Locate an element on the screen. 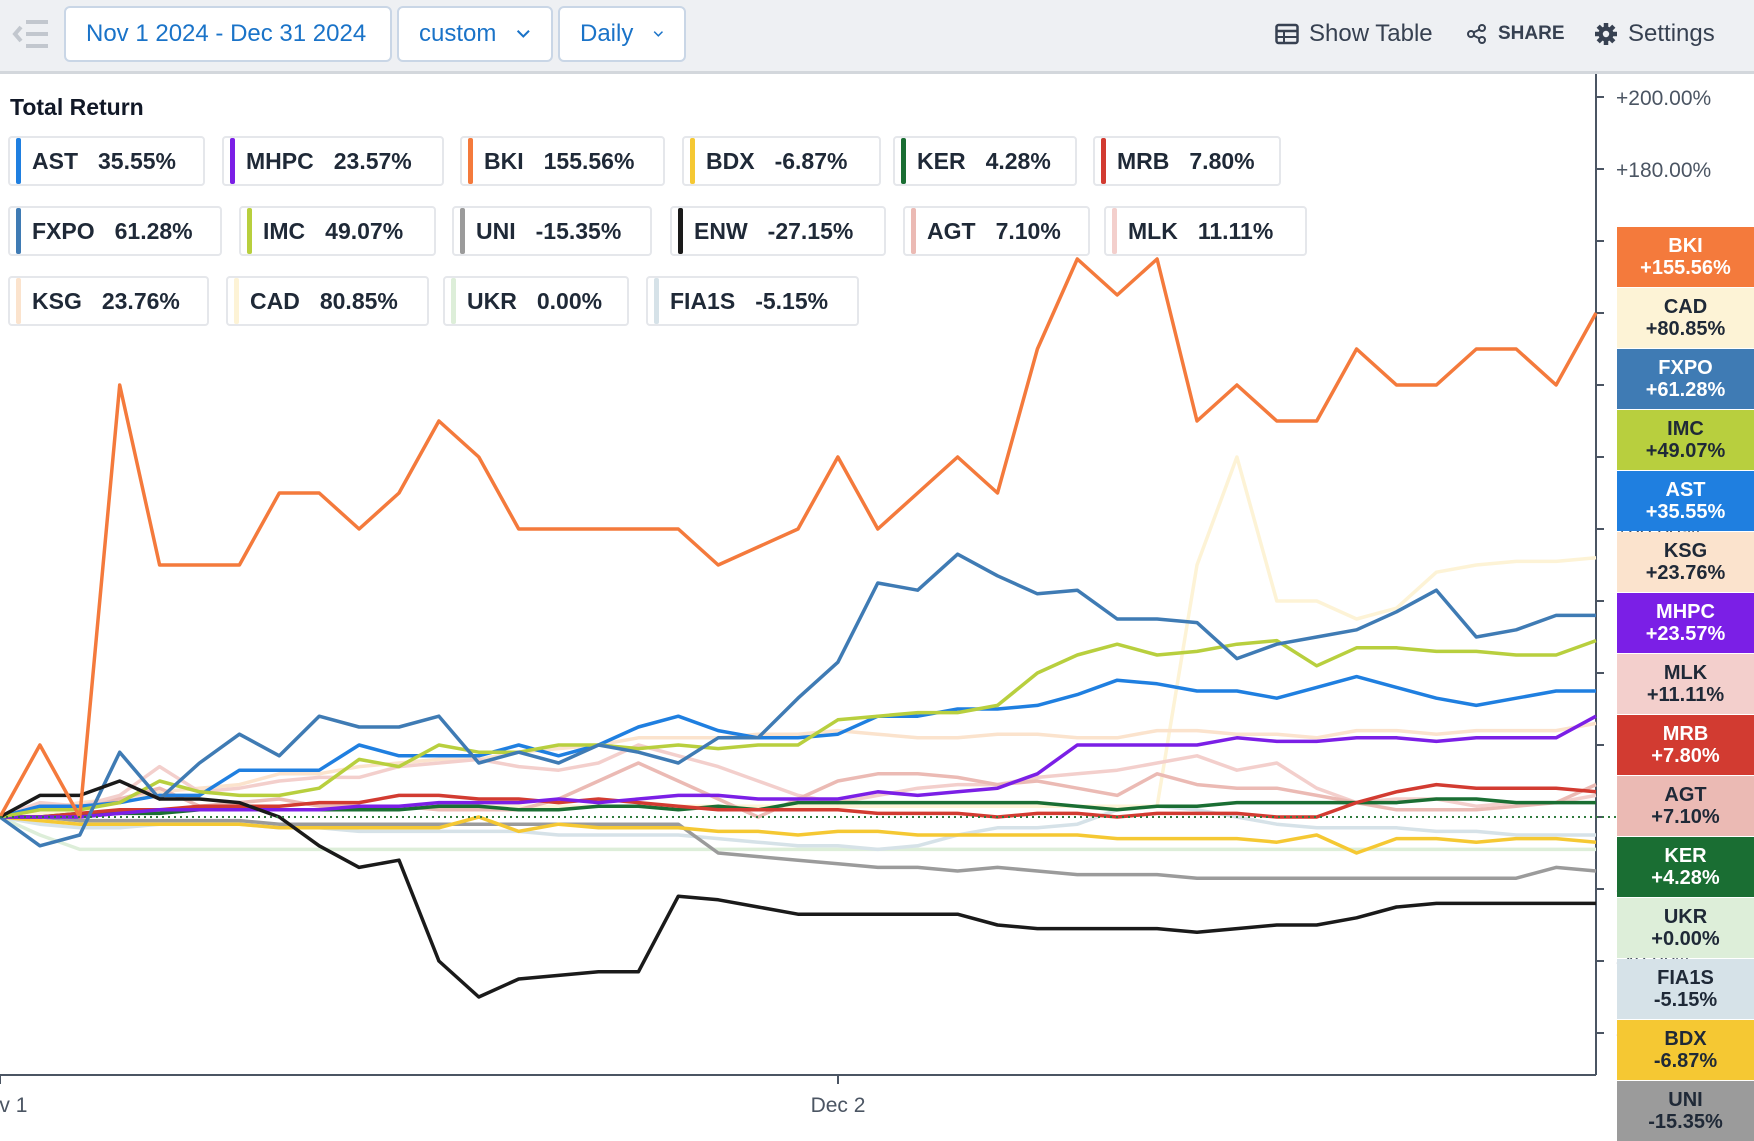 This screenshot has width=1754, height=1141. legend-chip-ukr: UKR 0.00% is located at coordinates (536, 301).